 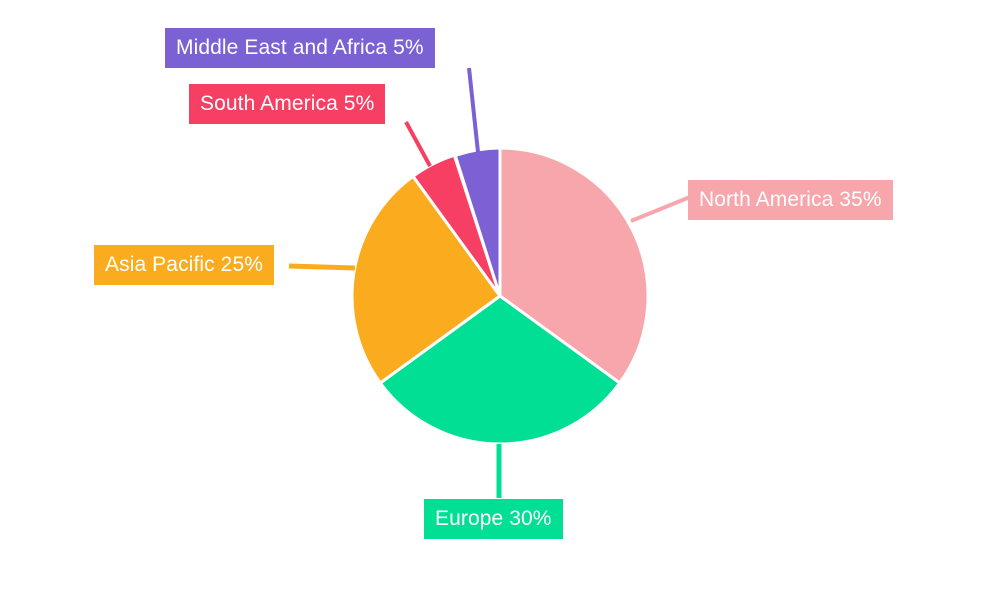 I want to click on pie-slice-north-america, so click(x=574, y=266).